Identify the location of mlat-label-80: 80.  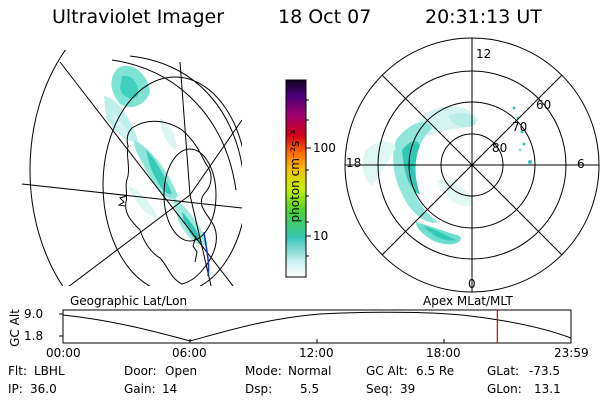
(500, 148).